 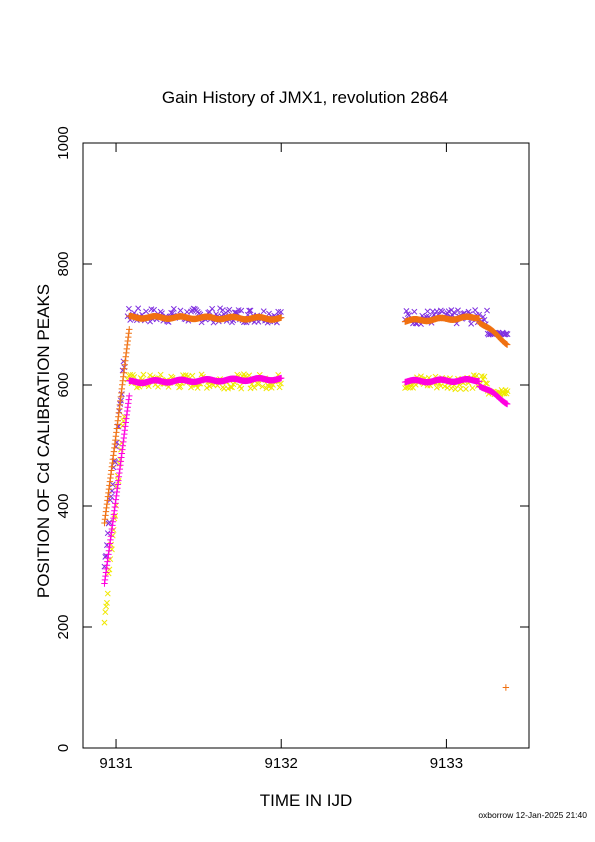 I want to click on x-tick-label: 9133, so click(x=446, y=763).